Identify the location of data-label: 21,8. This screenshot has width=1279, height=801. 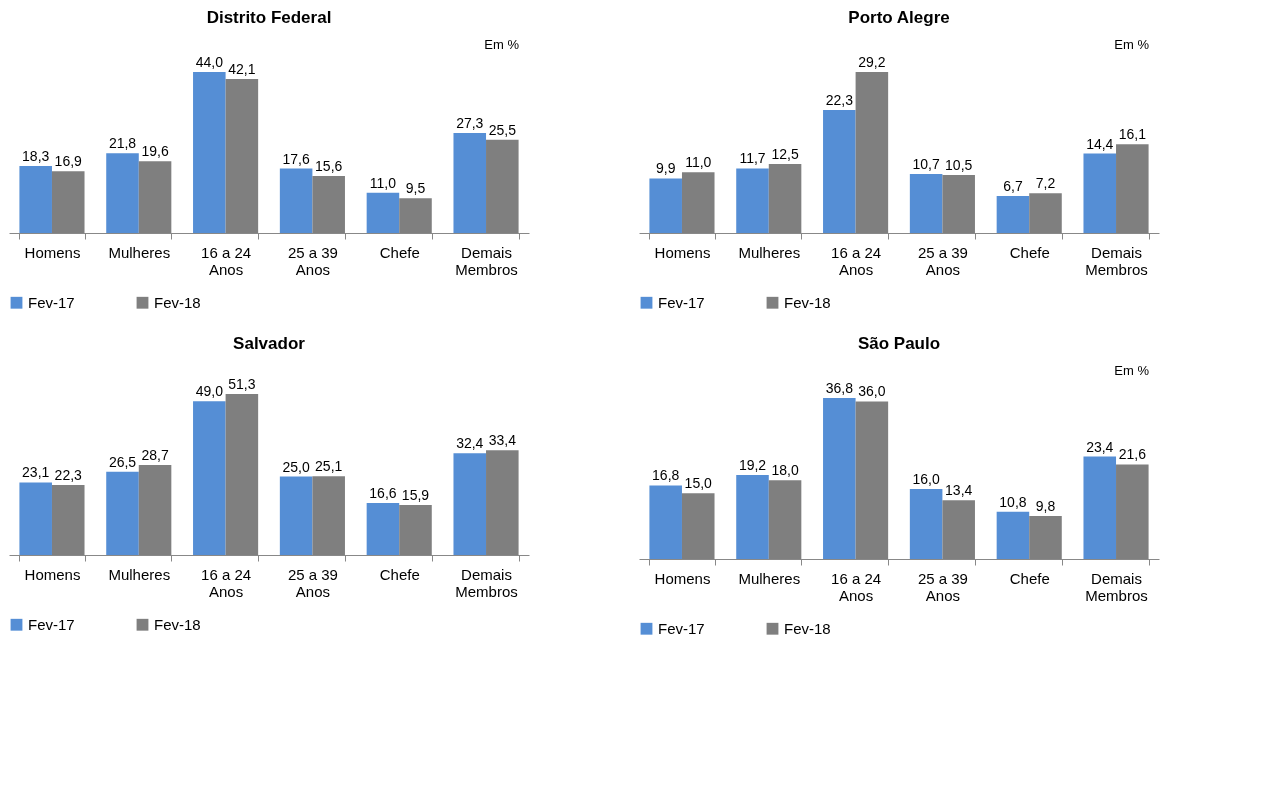
(122, 143).